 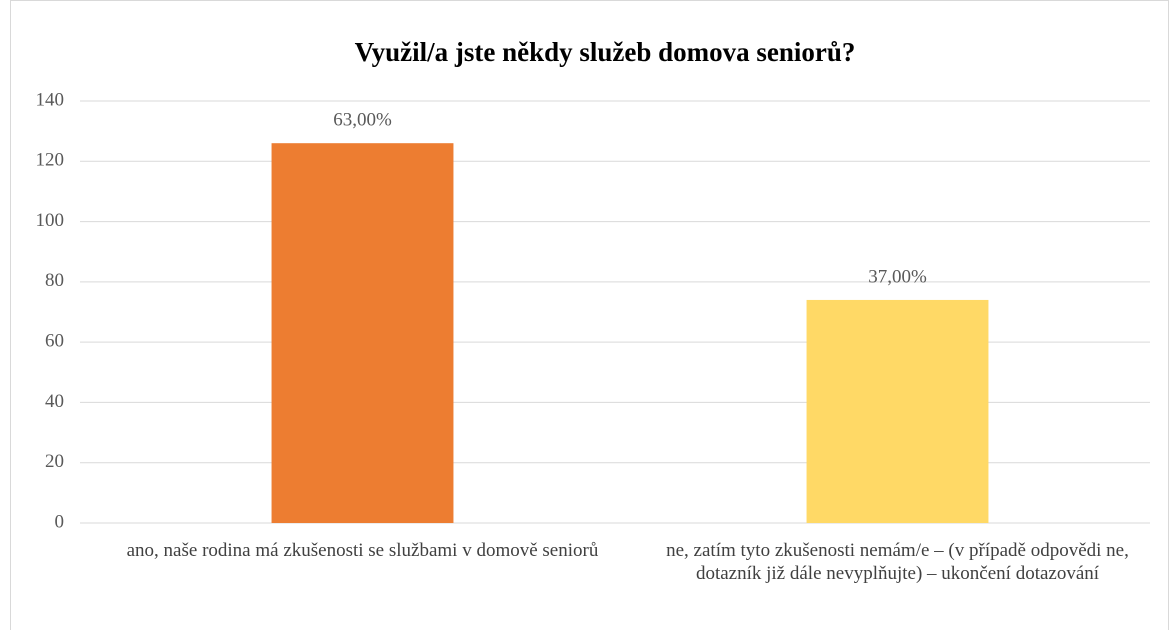 I want to click on data-label: 37,00%, so click(x=897, y=276).